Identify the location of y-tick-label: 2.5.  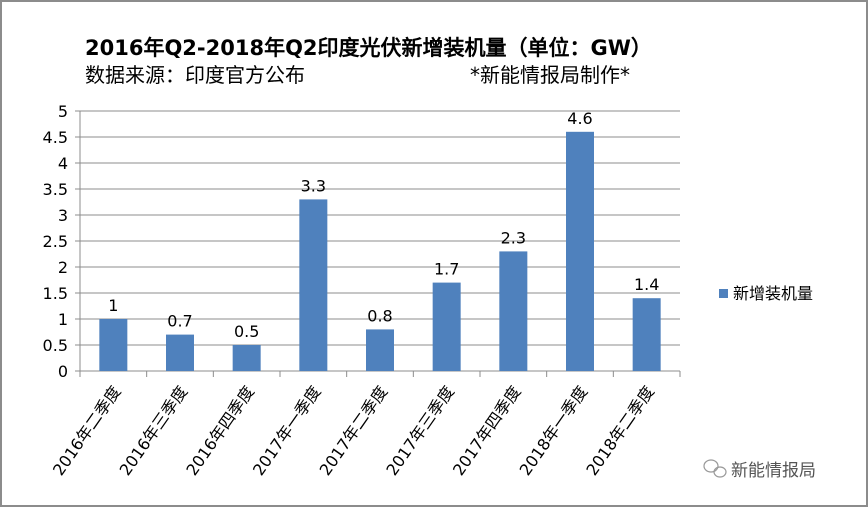
(55, 241).